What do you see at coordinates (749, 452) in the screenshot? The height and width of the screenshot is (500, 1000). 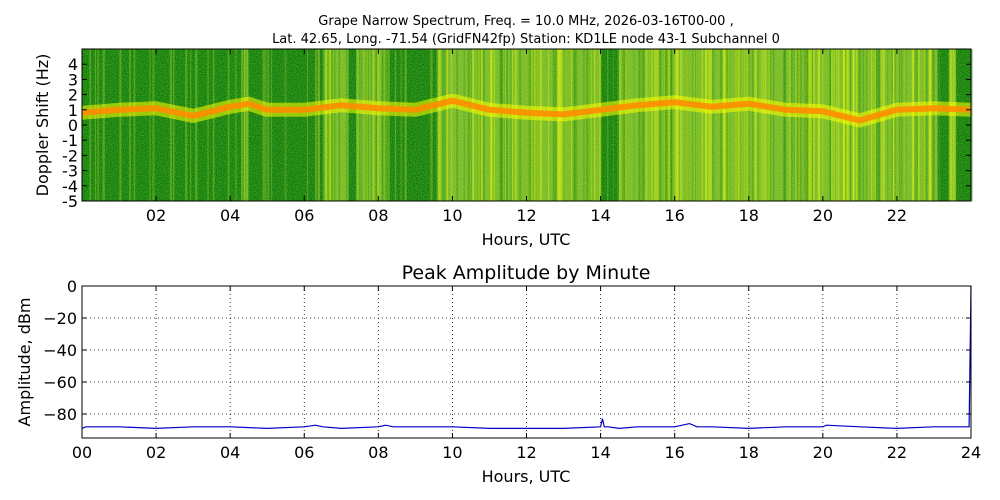 I see `amplitude-x-tick-label: 18` at bounding box center [749, 452].